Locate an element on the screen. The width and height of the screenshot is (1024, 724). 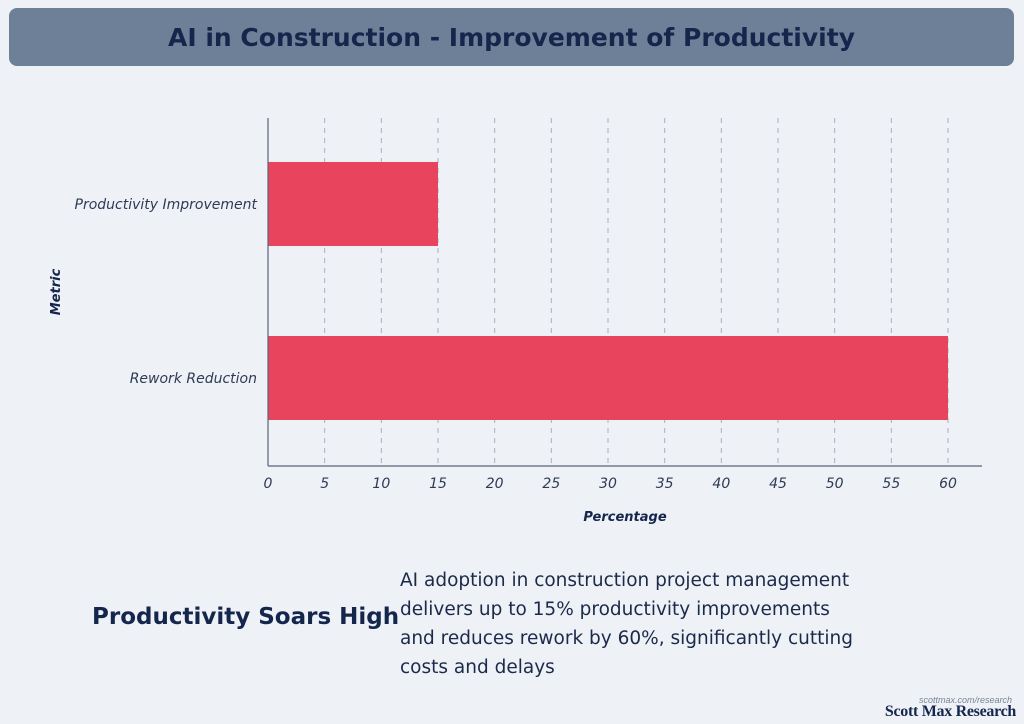
x-tick-label: 20 is located at coordinates (495, 484).